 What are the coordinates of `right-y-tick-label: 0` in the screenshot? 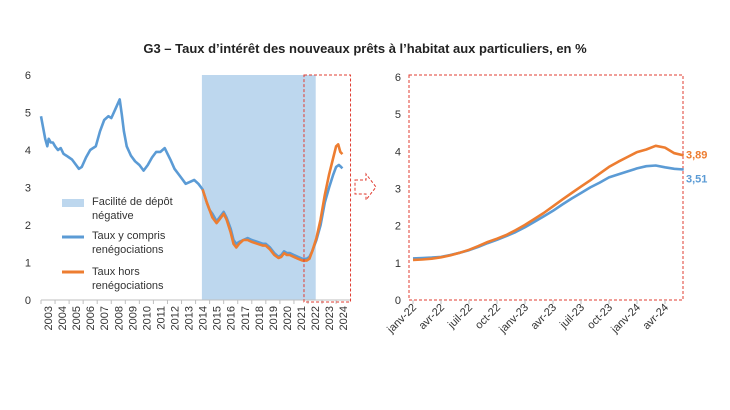 It's located at (398, 301).